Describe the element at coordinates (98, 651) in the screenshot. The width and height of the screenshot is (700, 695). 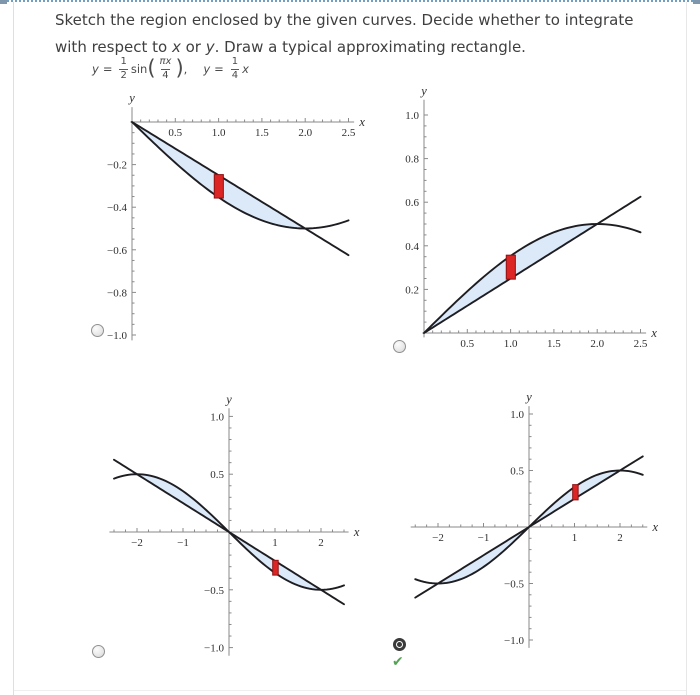
I see `choice-3-radio` at that location.